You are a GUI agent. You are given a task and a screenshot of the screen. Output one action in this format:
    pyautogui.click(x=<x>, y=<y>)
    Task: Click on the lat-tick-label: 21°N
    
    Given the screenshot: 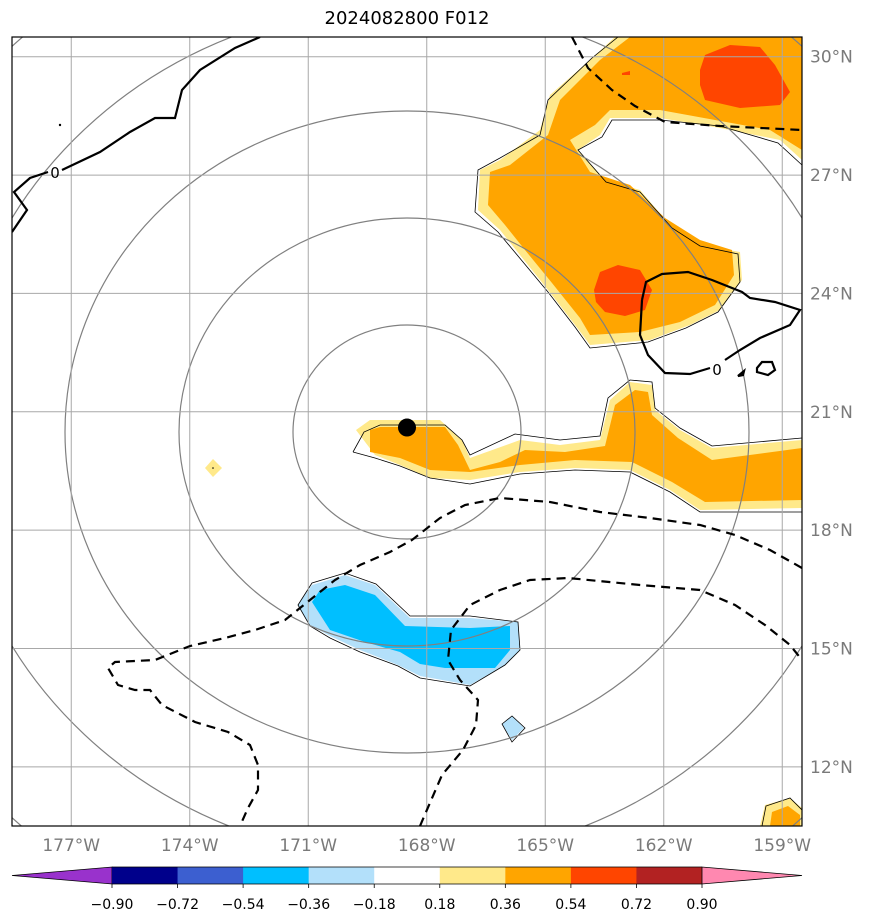 What is the action you would take?
    pyautogui.click(x=831, y=413)
    